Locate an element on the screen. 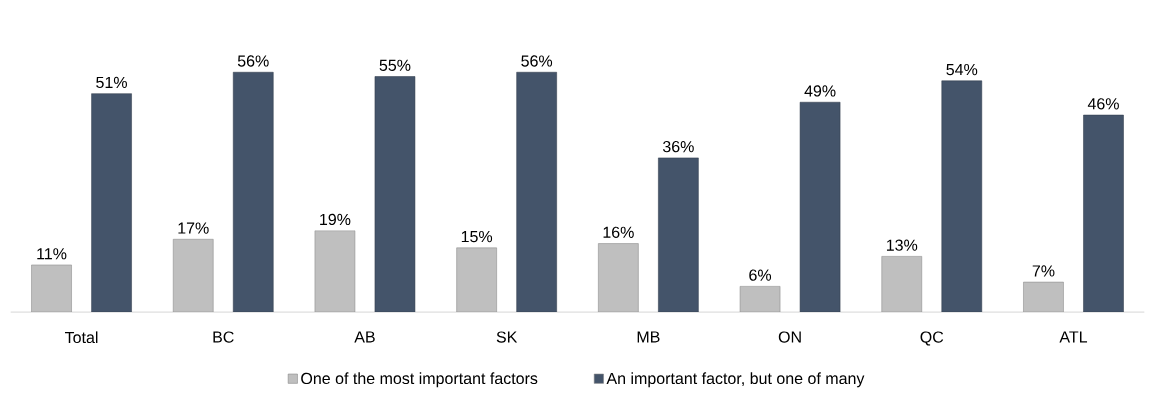 The image size is (1155, 405). data-label: 55% is located at coordinates (395, 65).